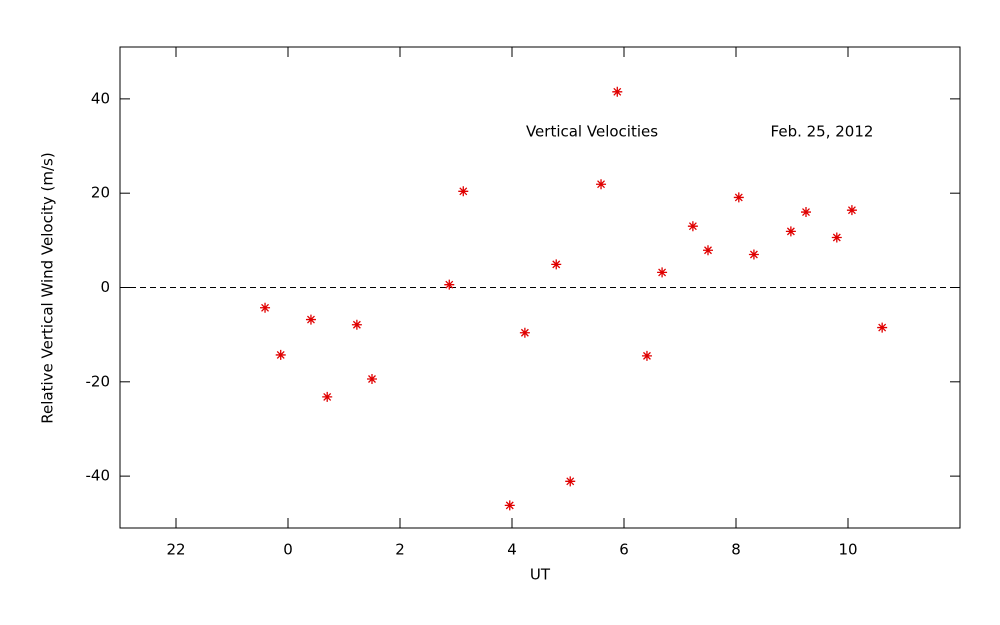  I want to click on y-axis-label: Relative Vertical Wind Velocity (m/s), so click(48, 287).